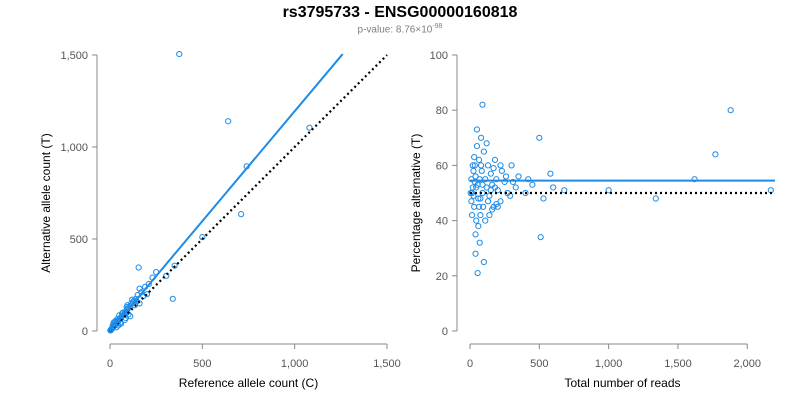 Image resolution: width=800 pixels, height=400 pixels. I want to click on chart-subtitle: p-value: 8.76×10-98, so click(400, 29).